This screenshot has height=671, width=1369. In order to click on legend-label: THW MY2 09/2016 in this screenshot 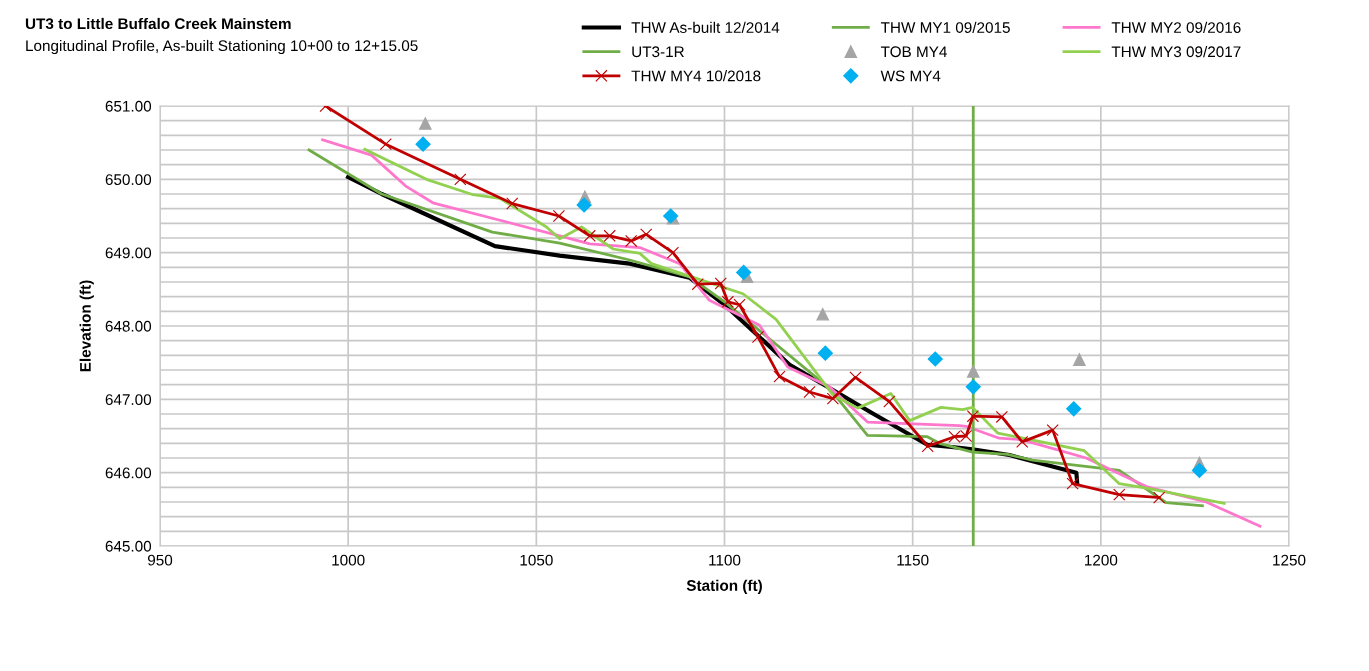, I will do `click(1176, 27)`.